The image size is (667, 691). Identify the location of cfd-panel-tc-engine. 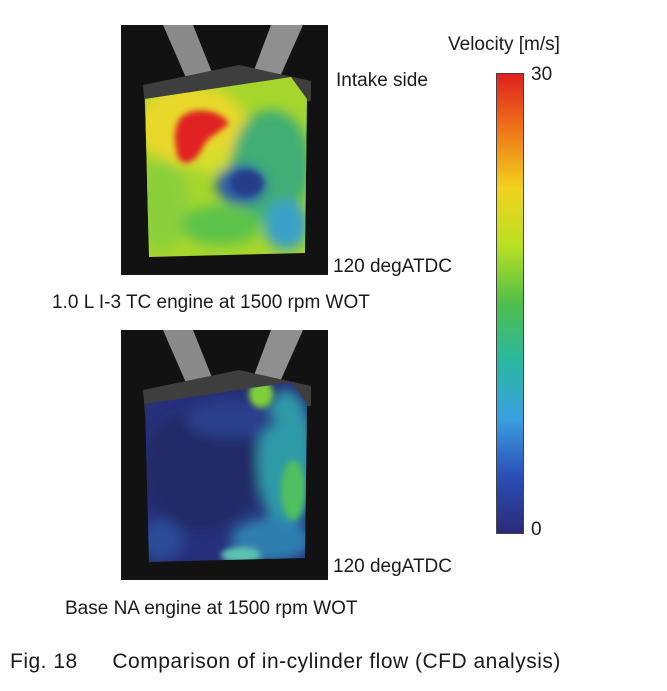
(224, 150).